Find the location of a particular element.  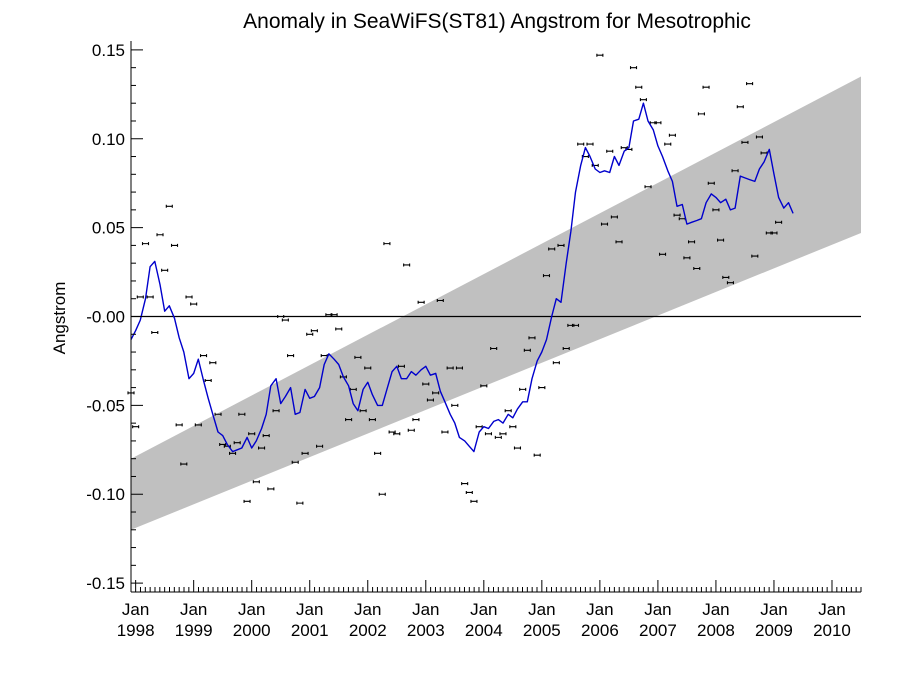

x-tick-month-5: Jan is located at coordinates (425, 609).